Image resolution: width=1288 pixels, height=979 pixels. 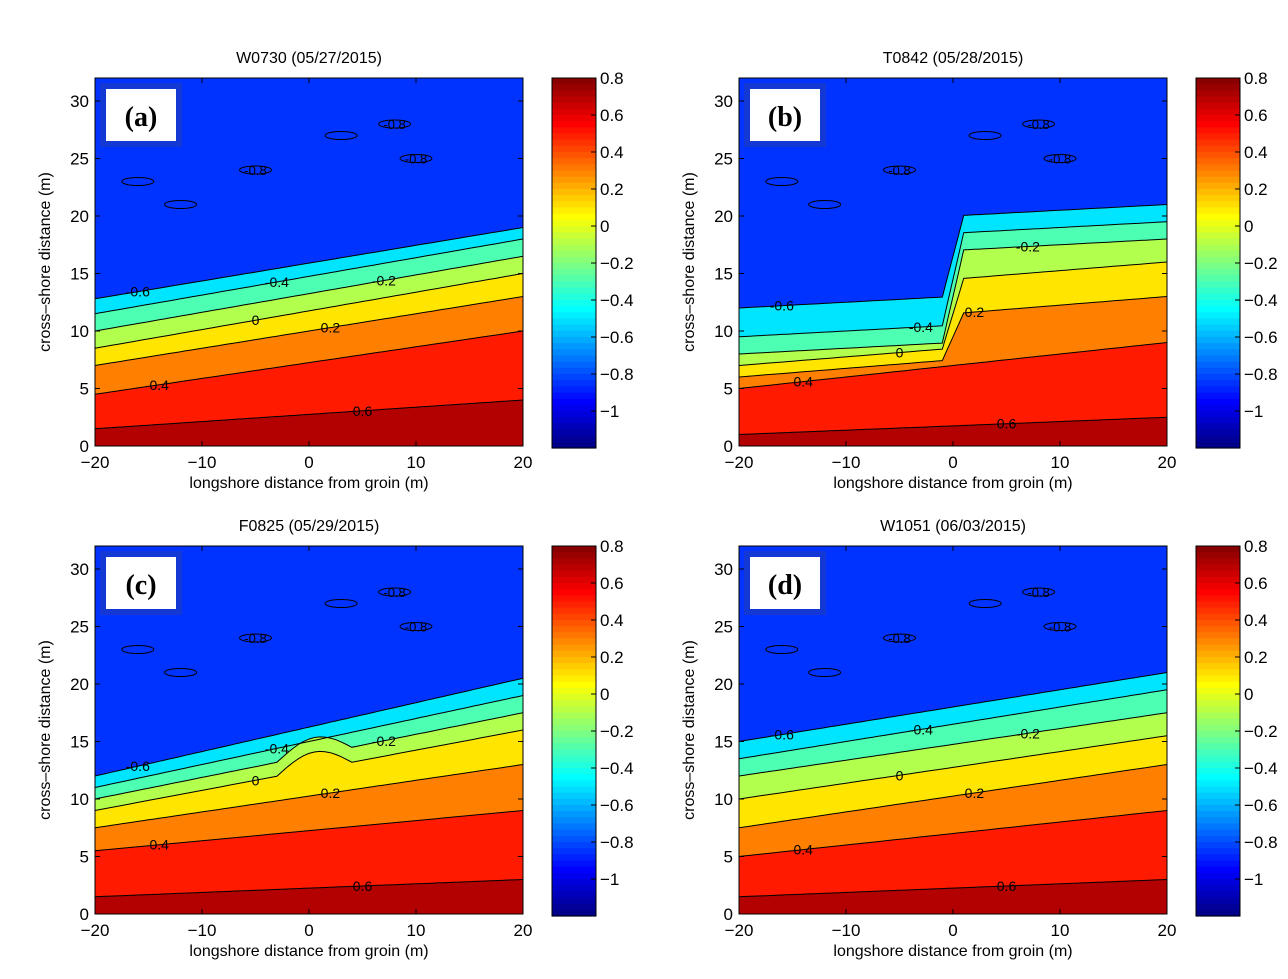 I want to click on panel-label-box, so click(x=785, y=583).